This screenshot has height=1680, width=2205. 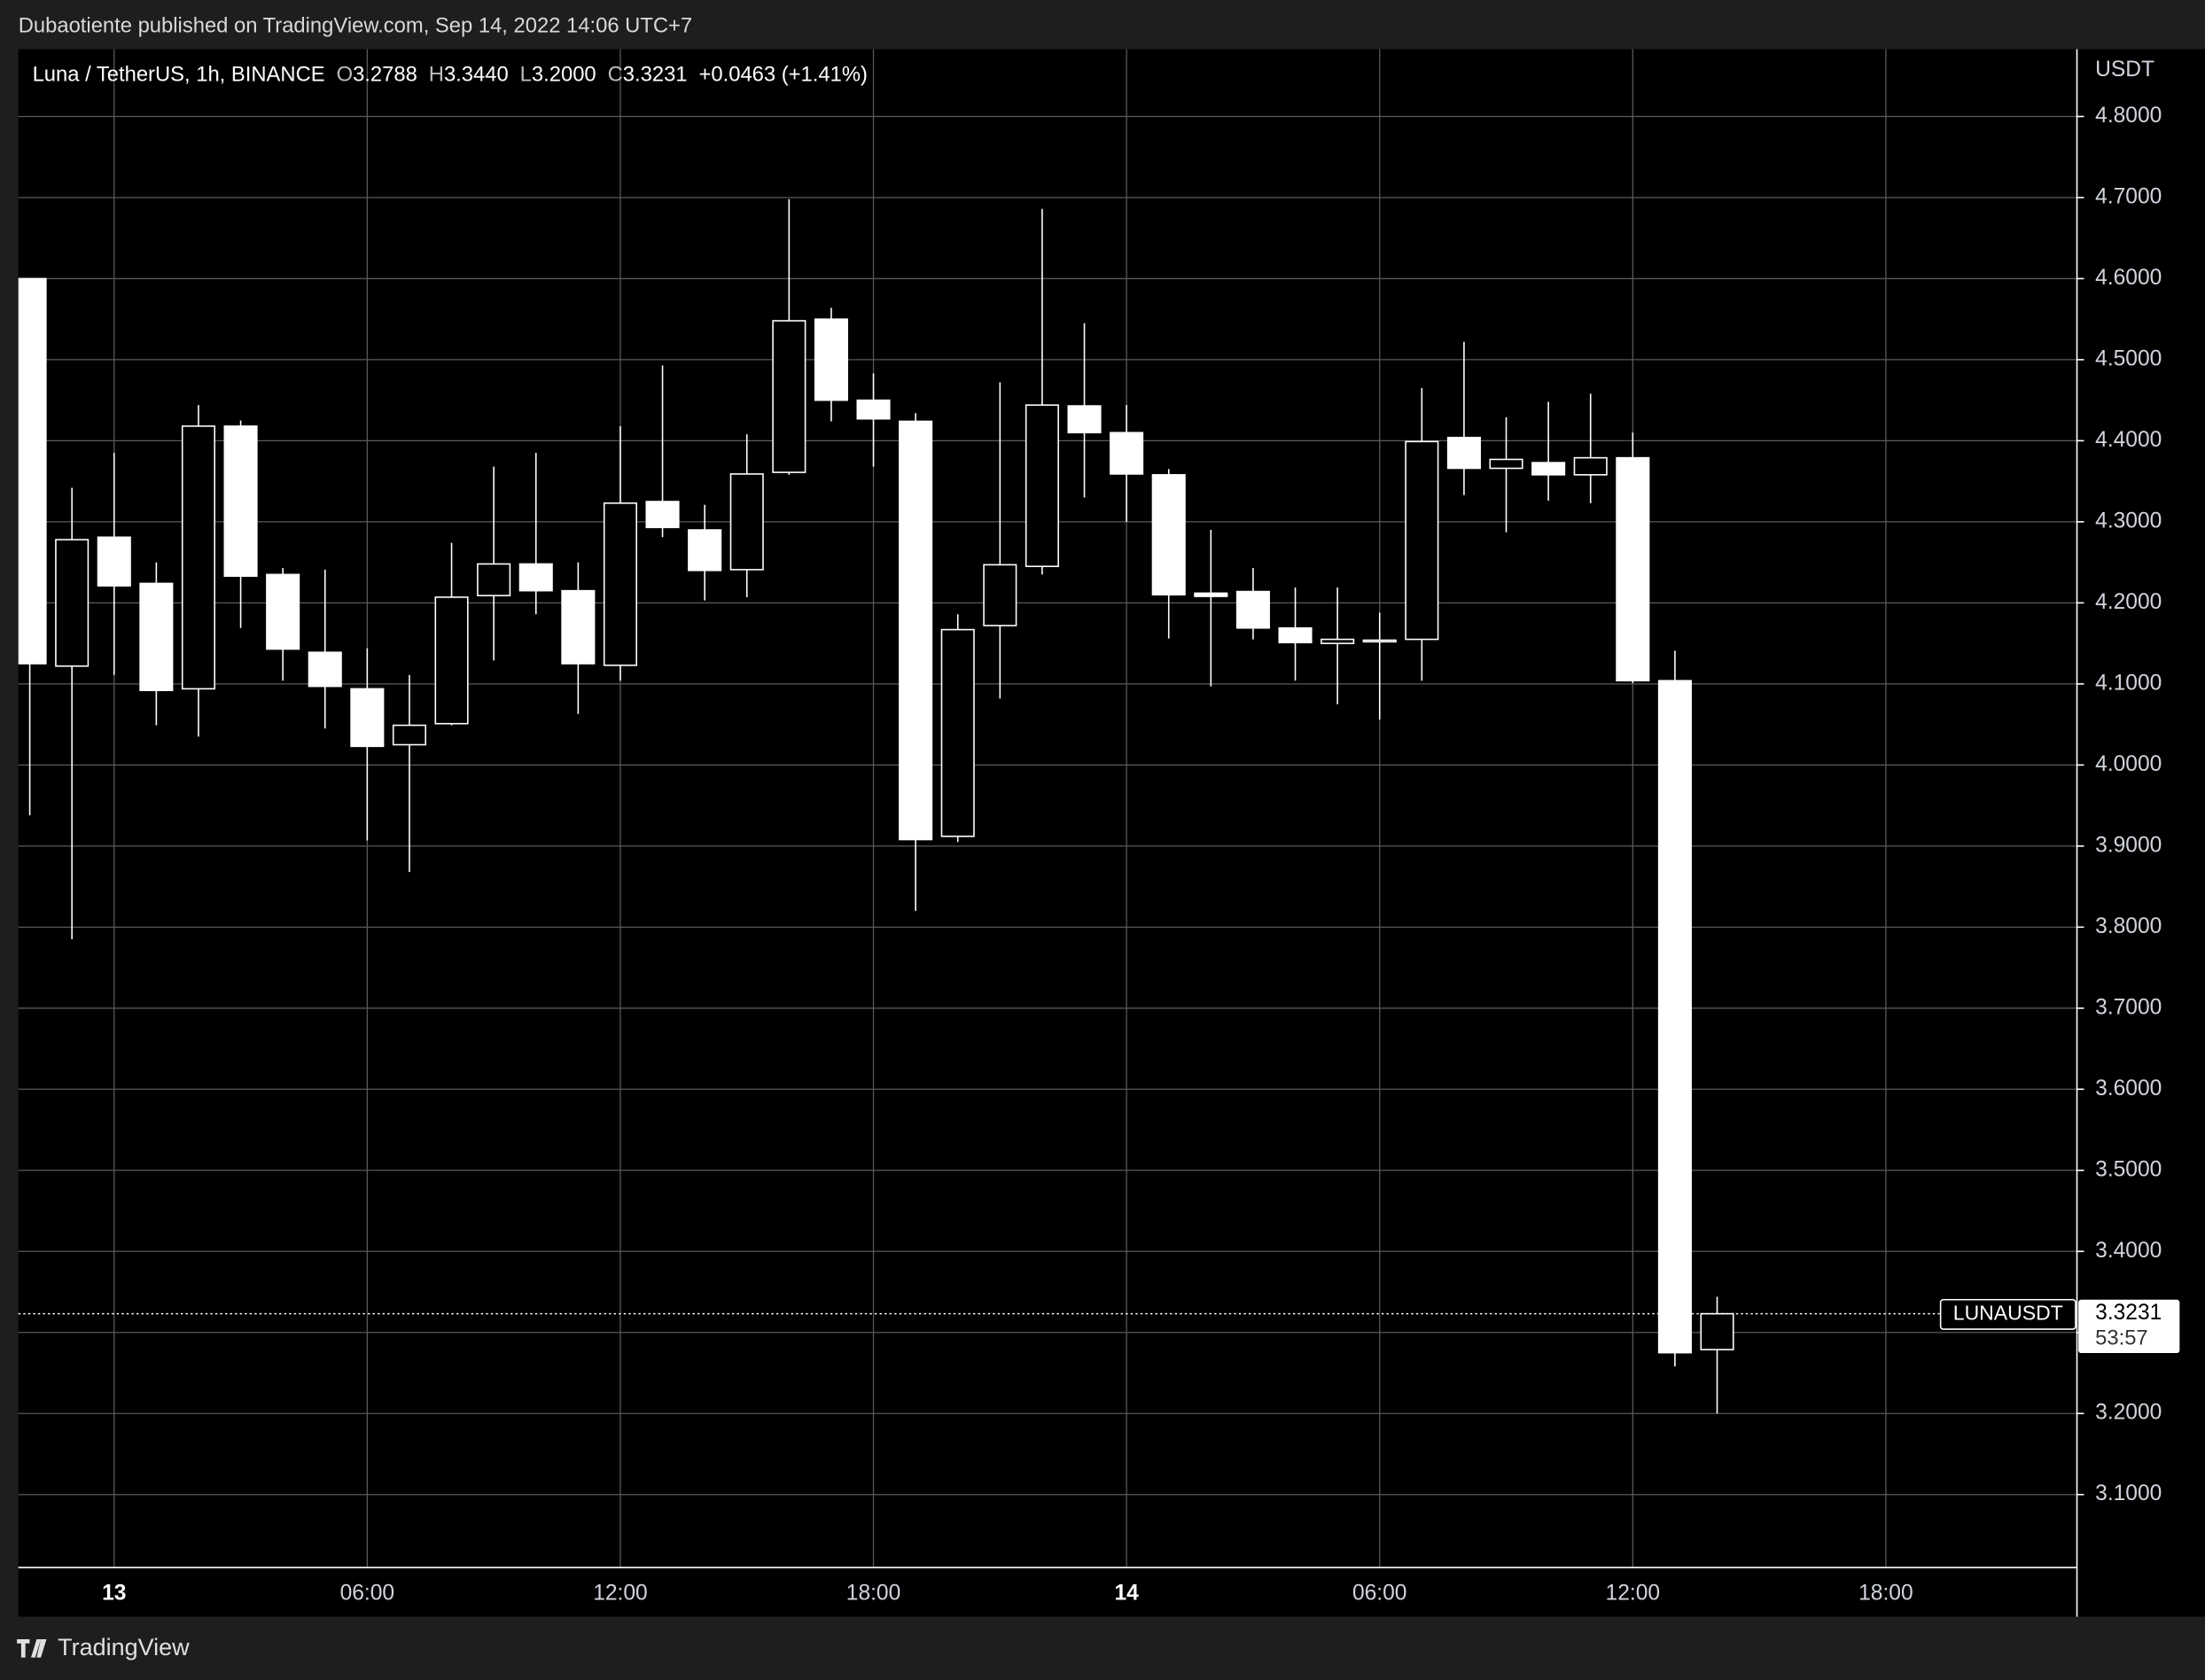 I want to click on symbol-tag: LUNAUSDT, so click(x=2008, y=1312).